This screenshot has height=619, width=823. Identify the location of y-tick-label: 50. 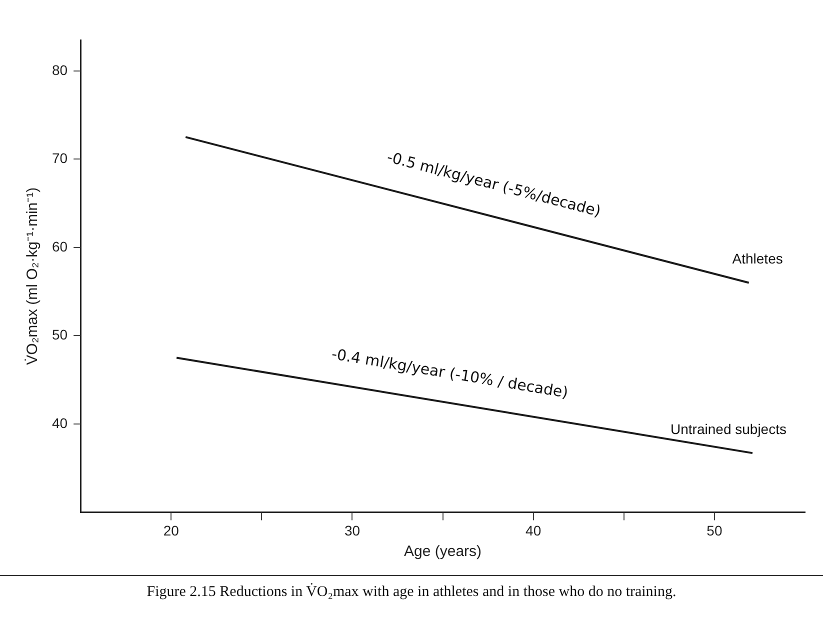
(60, 334).